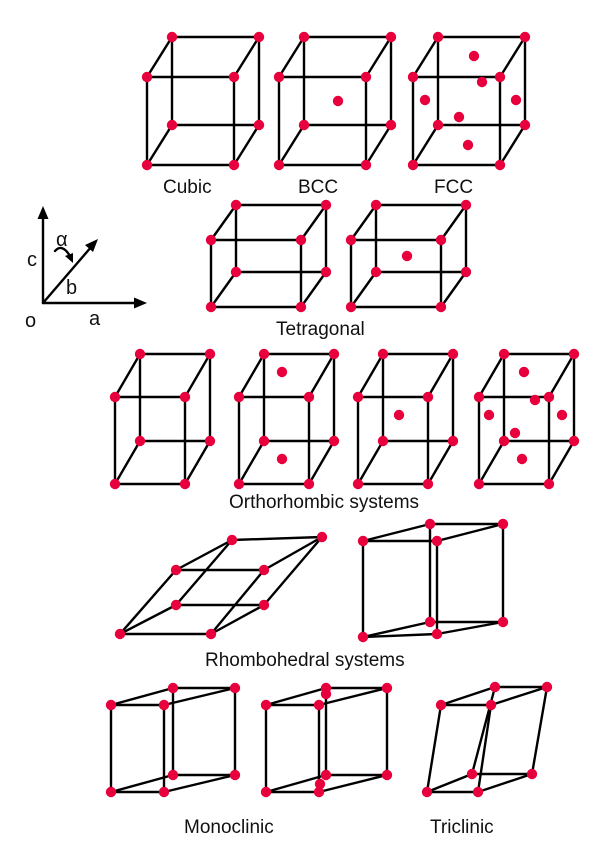 Image resolution: width=597 pixels, height=851 pixels. I want to click on rhombohedral-prism-cell, so click(433, 580).